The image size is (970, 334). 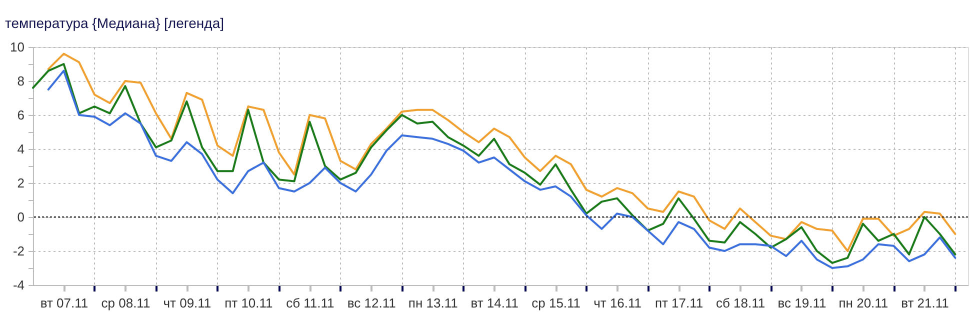 I want to click on x-tick-label: пн 13.11, so click(x=433, y=303).